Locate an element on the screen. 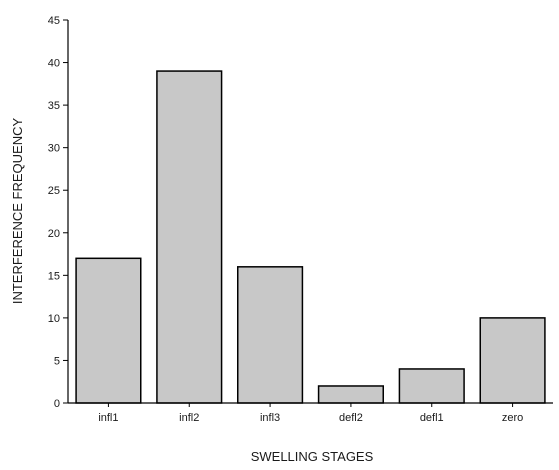  bar-infl3 is located at coordinates (270, 335).